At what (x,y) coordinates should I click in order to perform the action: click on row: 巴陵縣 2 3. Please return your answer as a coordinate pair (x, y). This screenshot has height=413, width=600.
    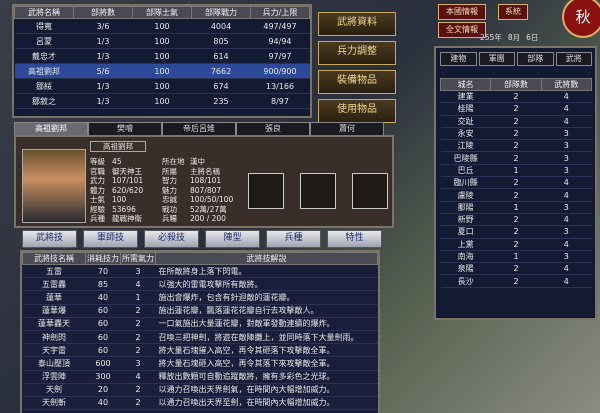
    Looking at the image, I should click on (516, 158).